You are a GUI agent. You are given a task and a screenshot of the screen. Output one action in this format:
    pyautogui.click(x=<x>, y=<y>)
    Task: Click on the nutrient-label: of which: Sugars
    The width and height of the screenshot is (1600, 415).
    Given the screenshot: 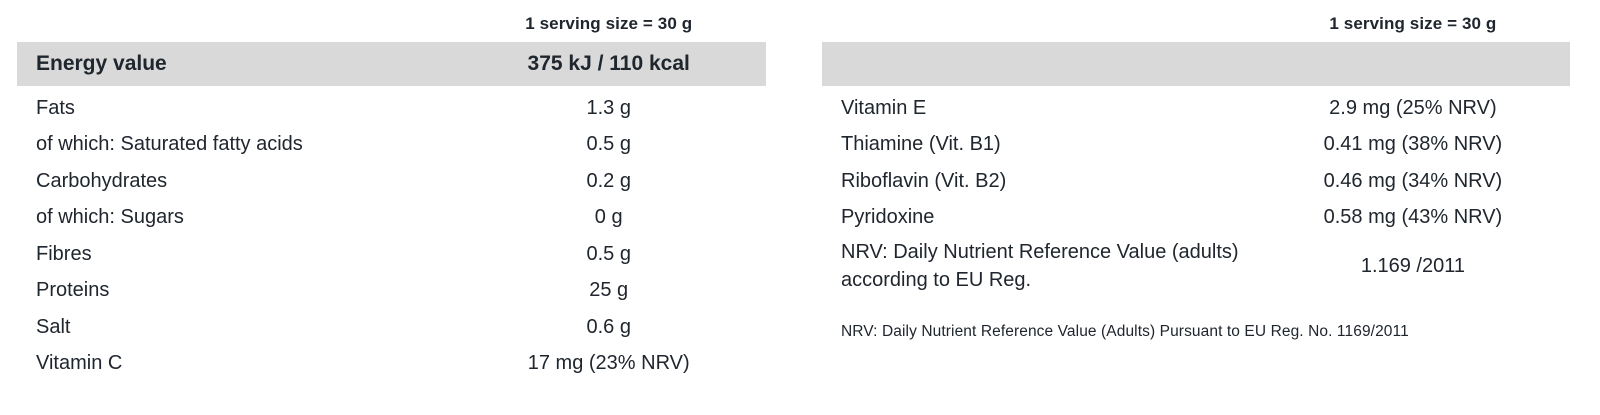 What is the action you would take?
    pyautogui.click(x=110, y=217)
    